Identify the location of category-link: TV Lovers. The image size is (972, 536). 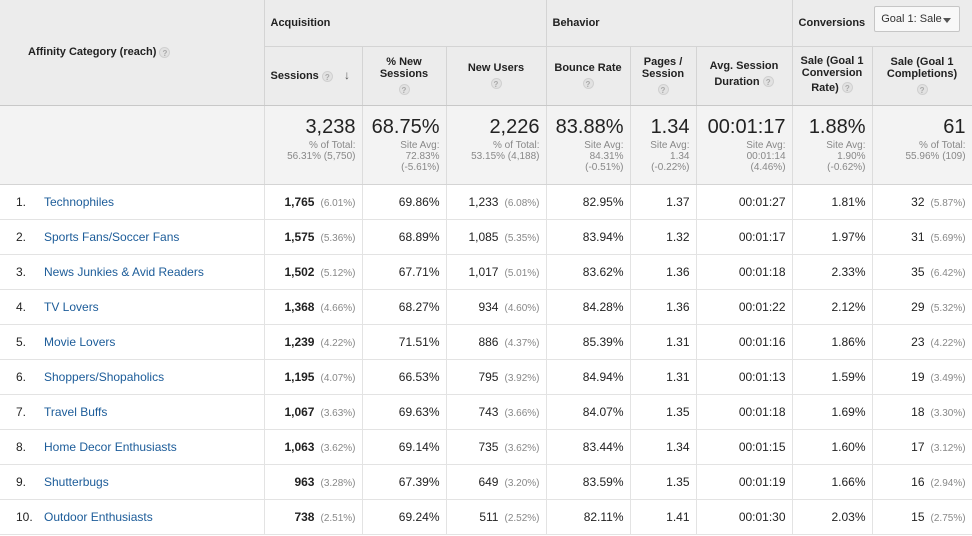
(71, 306).